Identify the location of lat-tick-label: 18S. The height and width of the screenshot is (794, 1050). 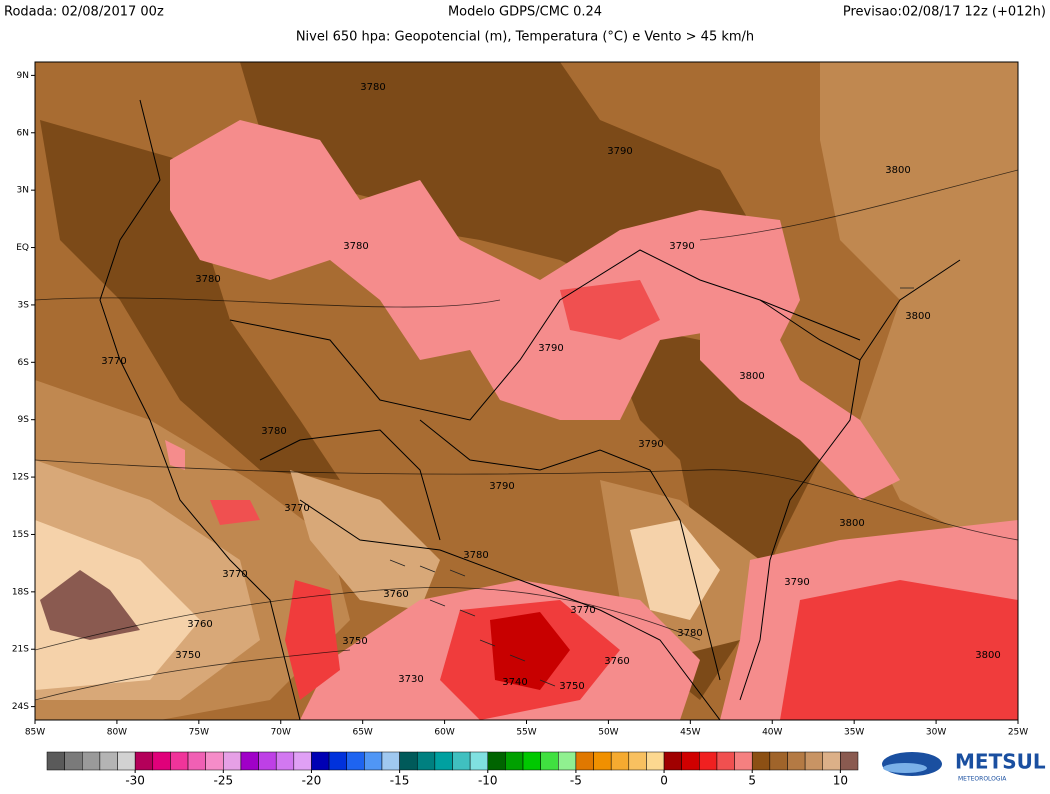
(20, 592).